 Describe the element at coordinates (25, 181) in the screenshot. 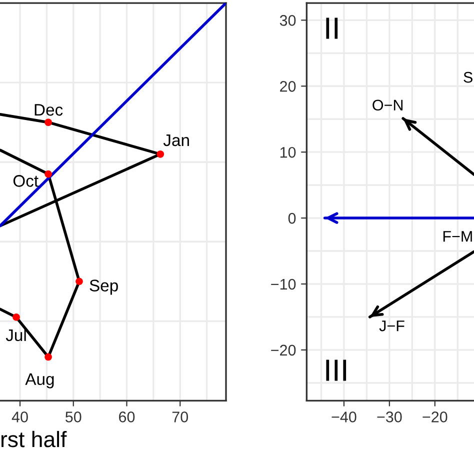

I see `annotation: Oct` at that location.